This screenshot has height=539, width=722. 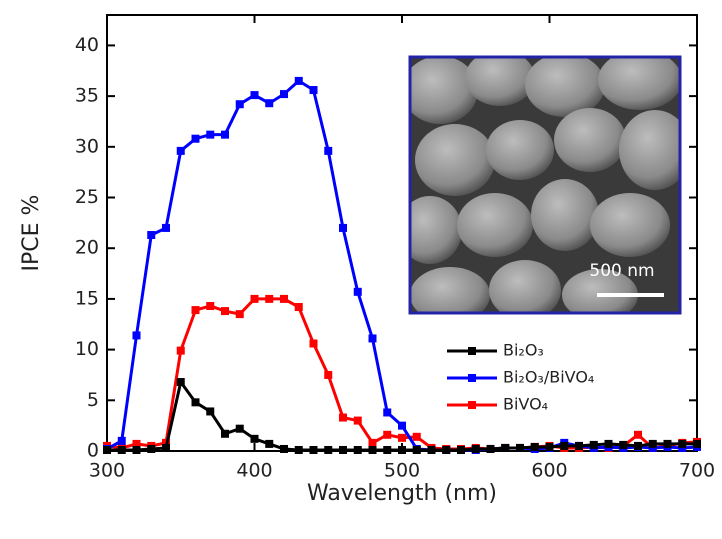 I want to click on scale-bar-label: 500 nm, so click(x=621, y=271).